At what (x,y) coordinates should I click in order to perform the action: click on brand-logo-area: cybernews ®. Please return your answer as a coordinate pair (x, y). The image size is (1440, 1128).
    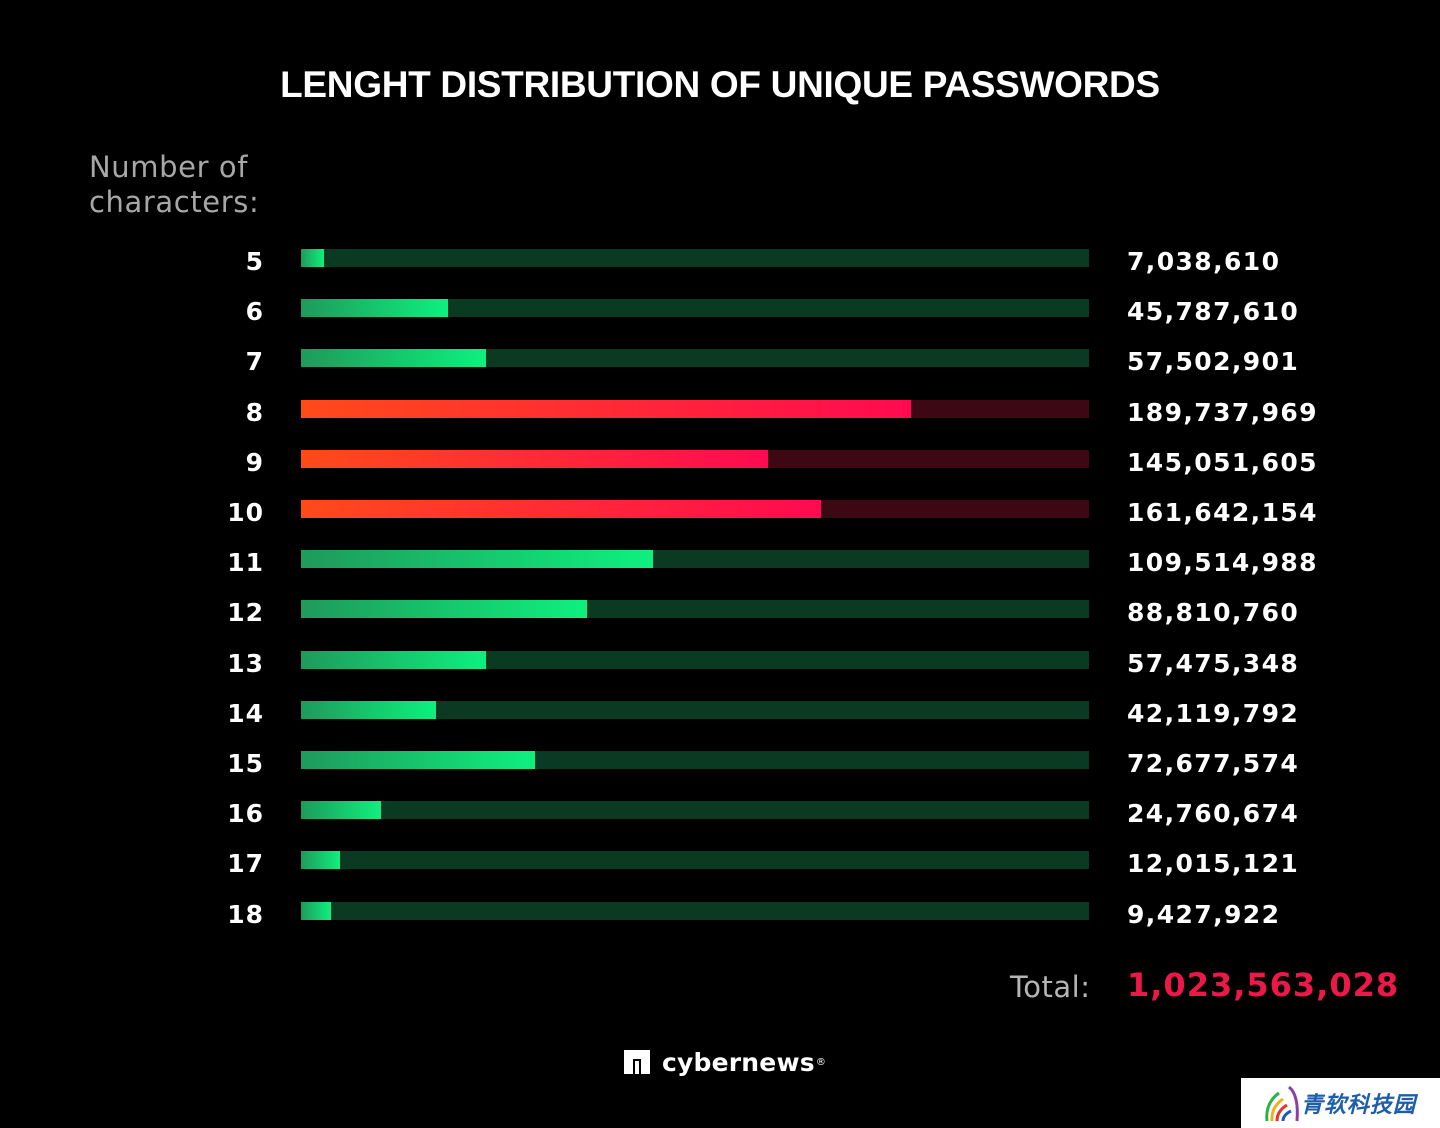
    Looking at the image, I should click on (725, 1062).